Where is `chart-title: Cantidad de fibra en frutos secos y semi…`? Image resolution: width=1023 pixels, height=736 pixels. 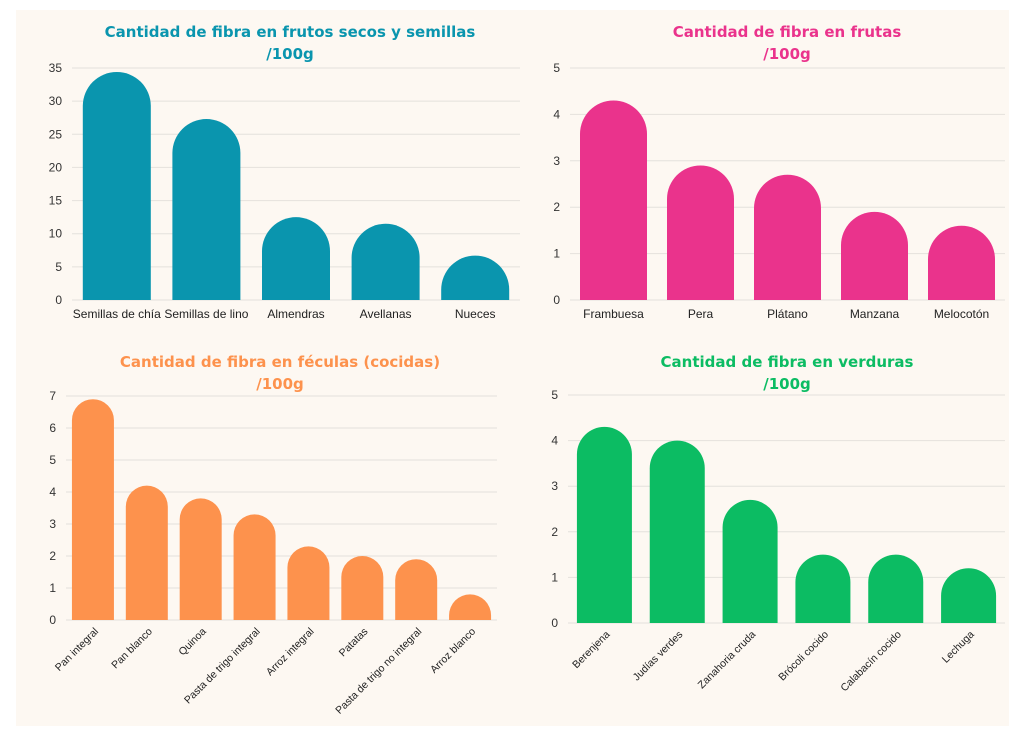
chart-title: Cantidad de fibra en frutos secos y semi… is located at coordinates (290, 32).